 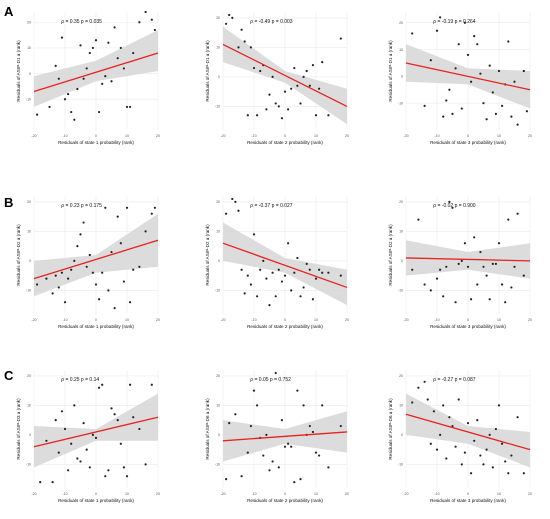 What do you see at coordinates (468, 326) in the screenshot?
I see `x-axis-label: Residuals of state 3 probability (rank)` at bounding box center [468, 326].